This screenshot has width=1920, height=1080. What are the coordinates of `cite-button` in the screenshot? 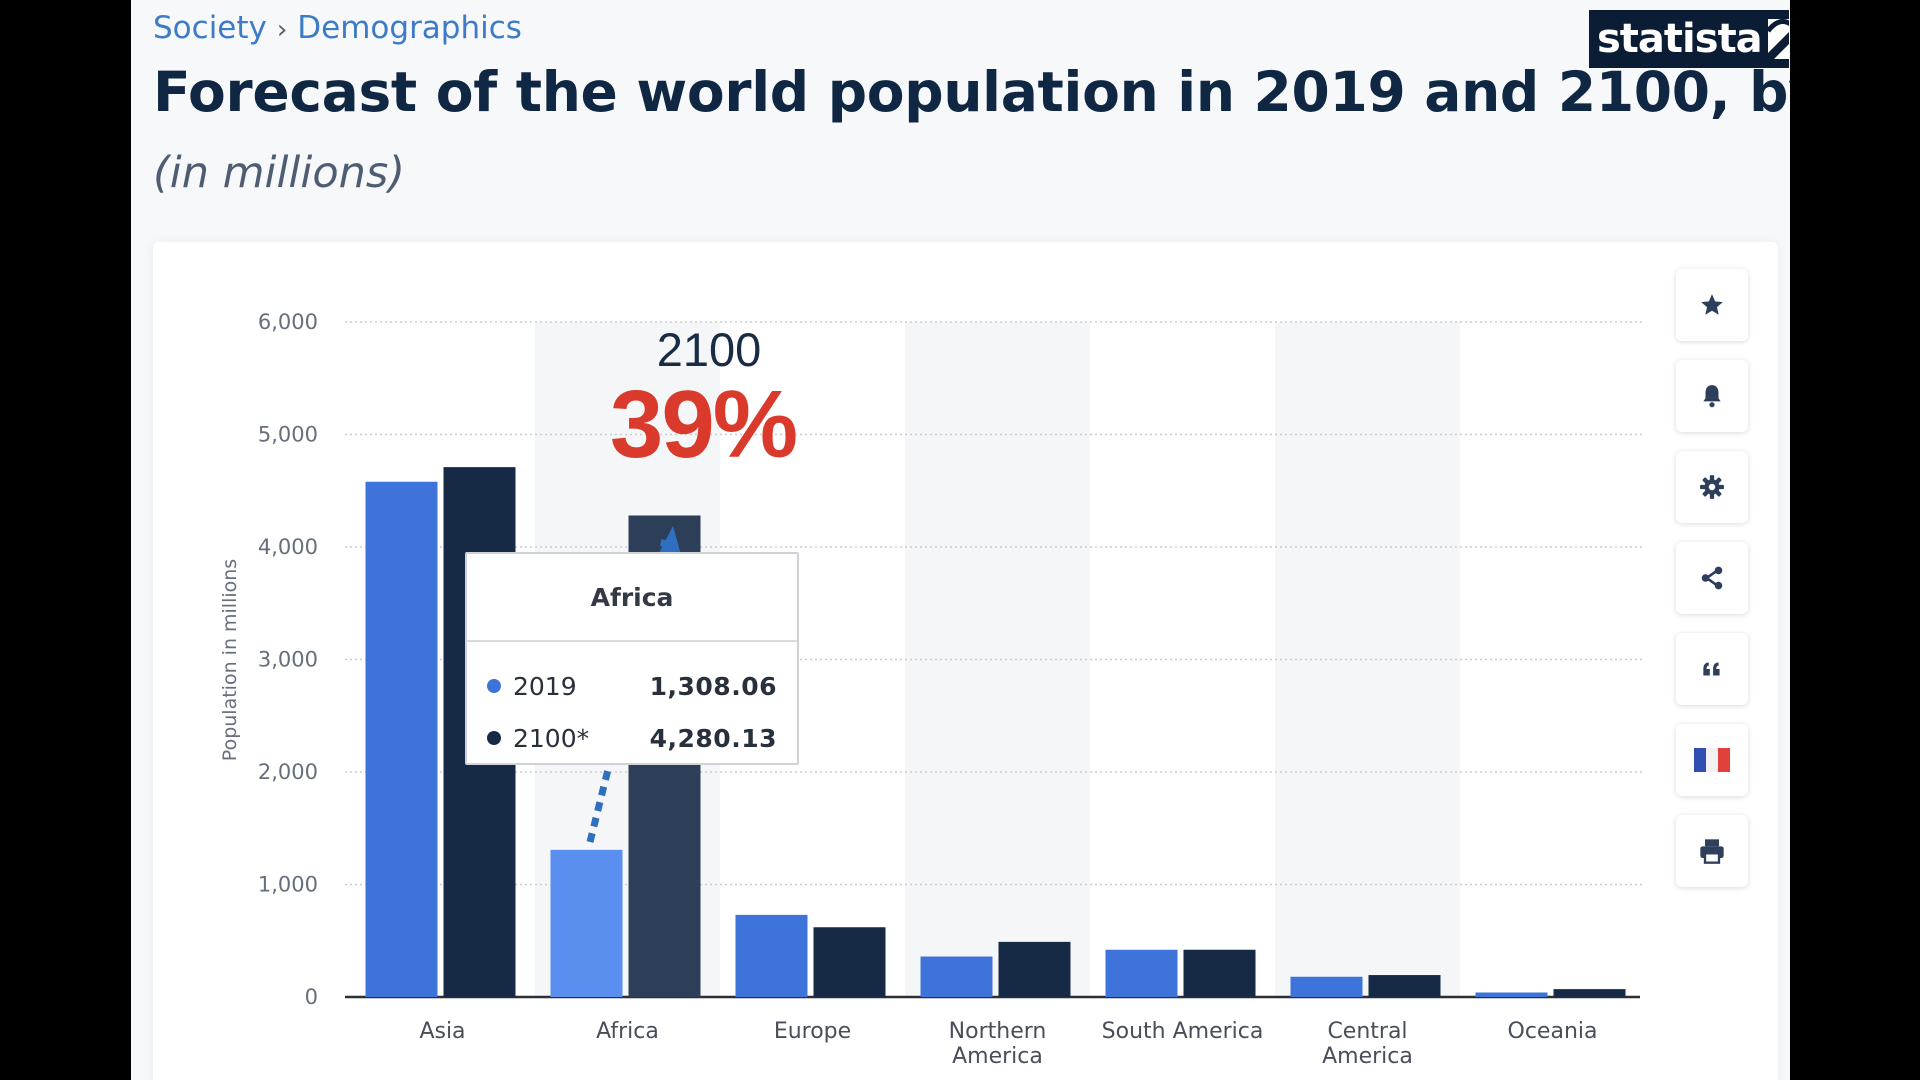 It's located at (1712, 669).